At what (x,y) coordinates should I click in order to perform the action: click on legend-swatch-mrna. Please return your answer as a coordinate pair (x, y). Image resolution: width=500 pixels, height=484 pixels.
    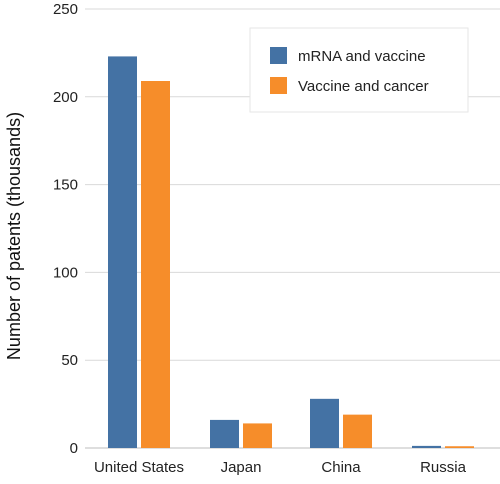
    Looking at the image, I should click on (278, 55).